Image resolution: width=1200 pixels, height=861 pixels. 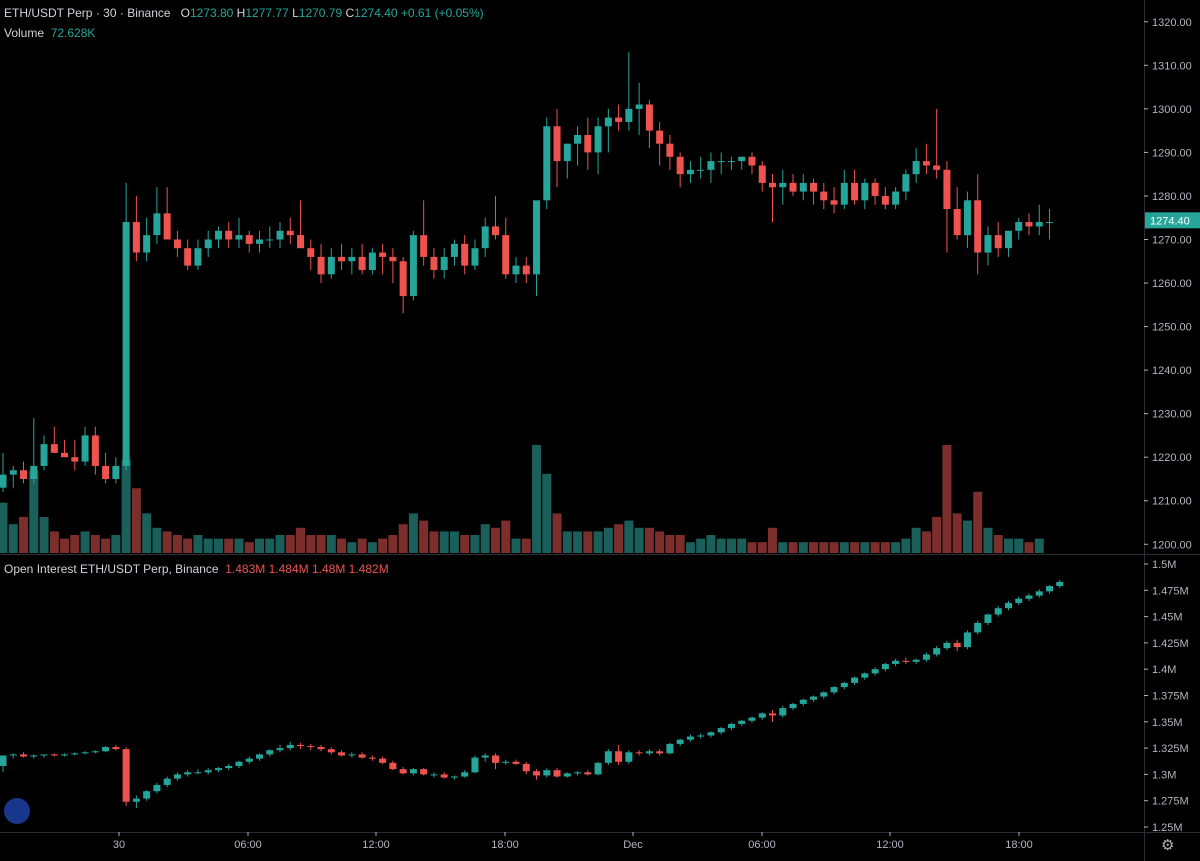 I want to click on open-interest-label: Open Interest ETH/USDT Perp, Binance, so click(x=111, y=569).